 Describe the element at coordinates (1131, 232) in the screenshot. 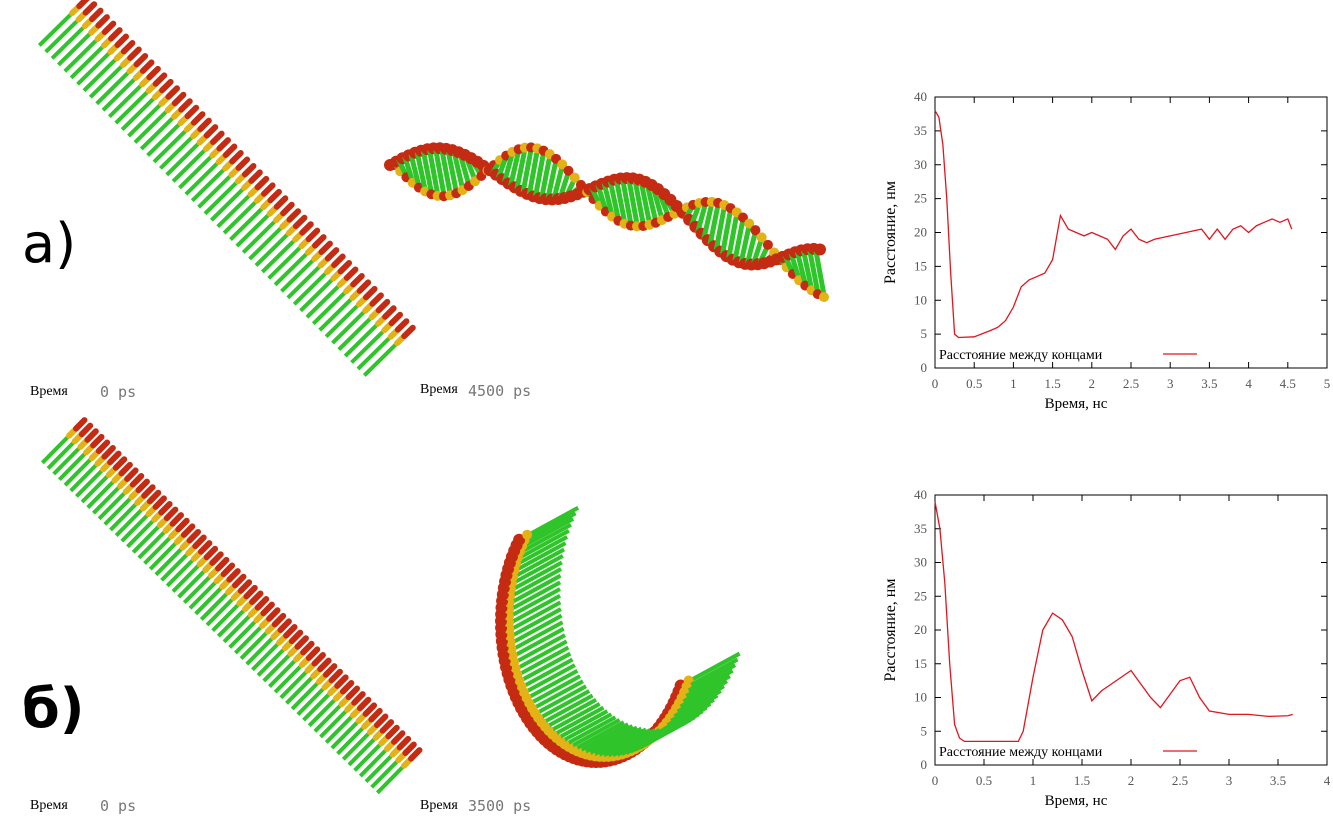

I see `plot-frame` at that location.